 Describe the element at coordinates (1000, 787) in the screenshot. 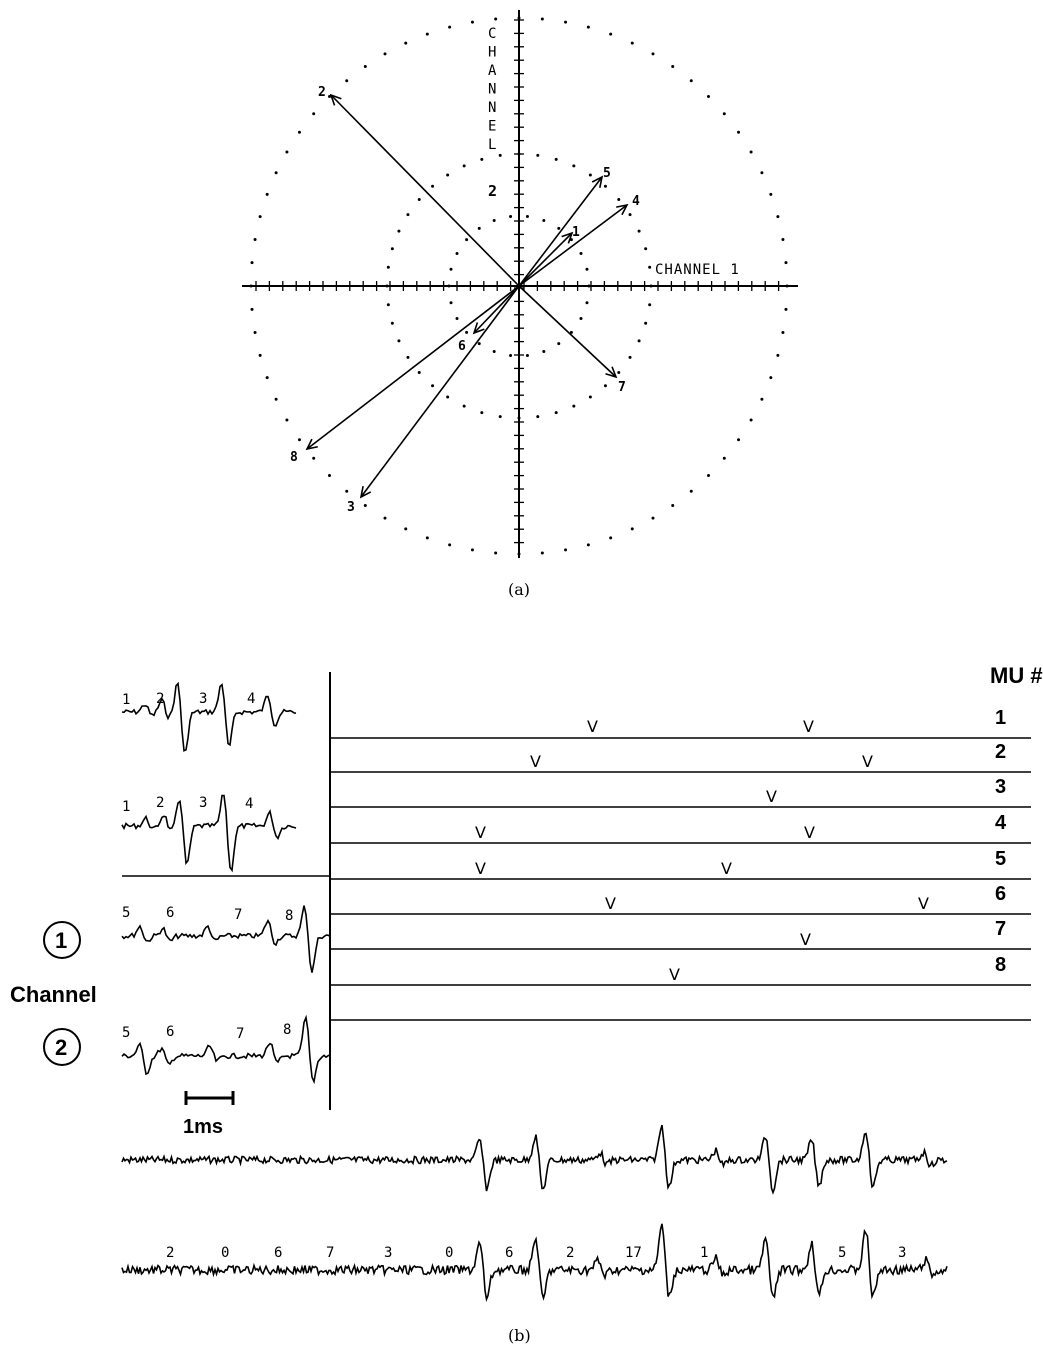

I see `mu-row-number: 3` at that location.